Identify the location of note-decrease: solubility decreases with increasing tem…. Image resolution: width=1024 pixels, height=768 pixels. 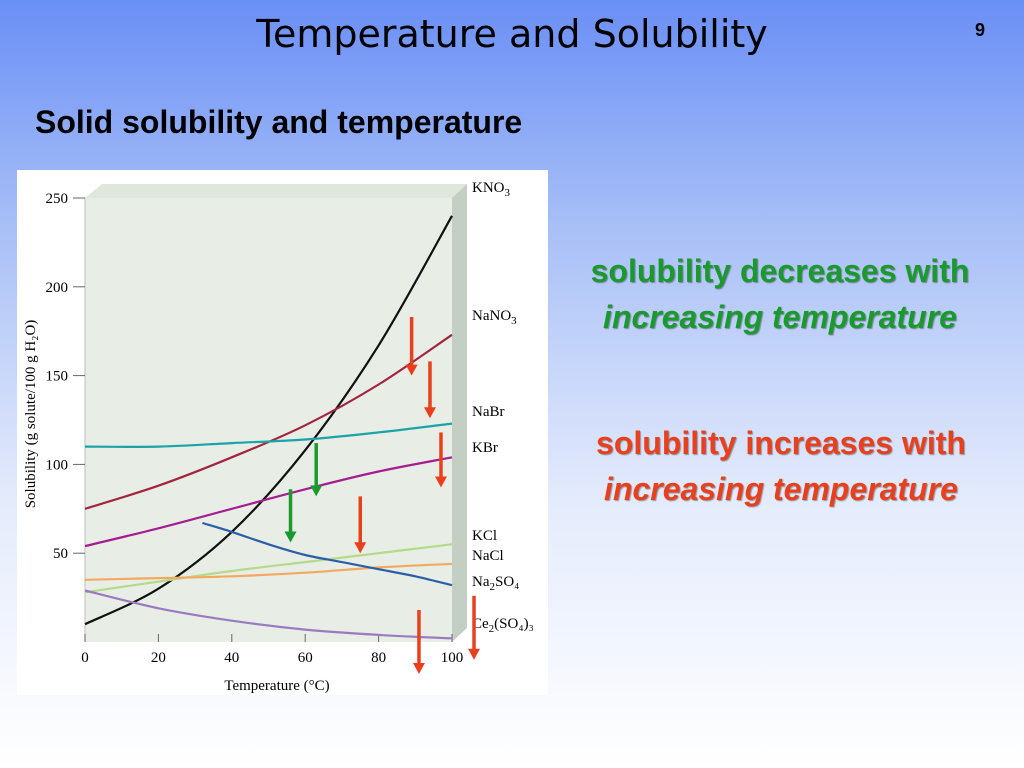
(780, 294).